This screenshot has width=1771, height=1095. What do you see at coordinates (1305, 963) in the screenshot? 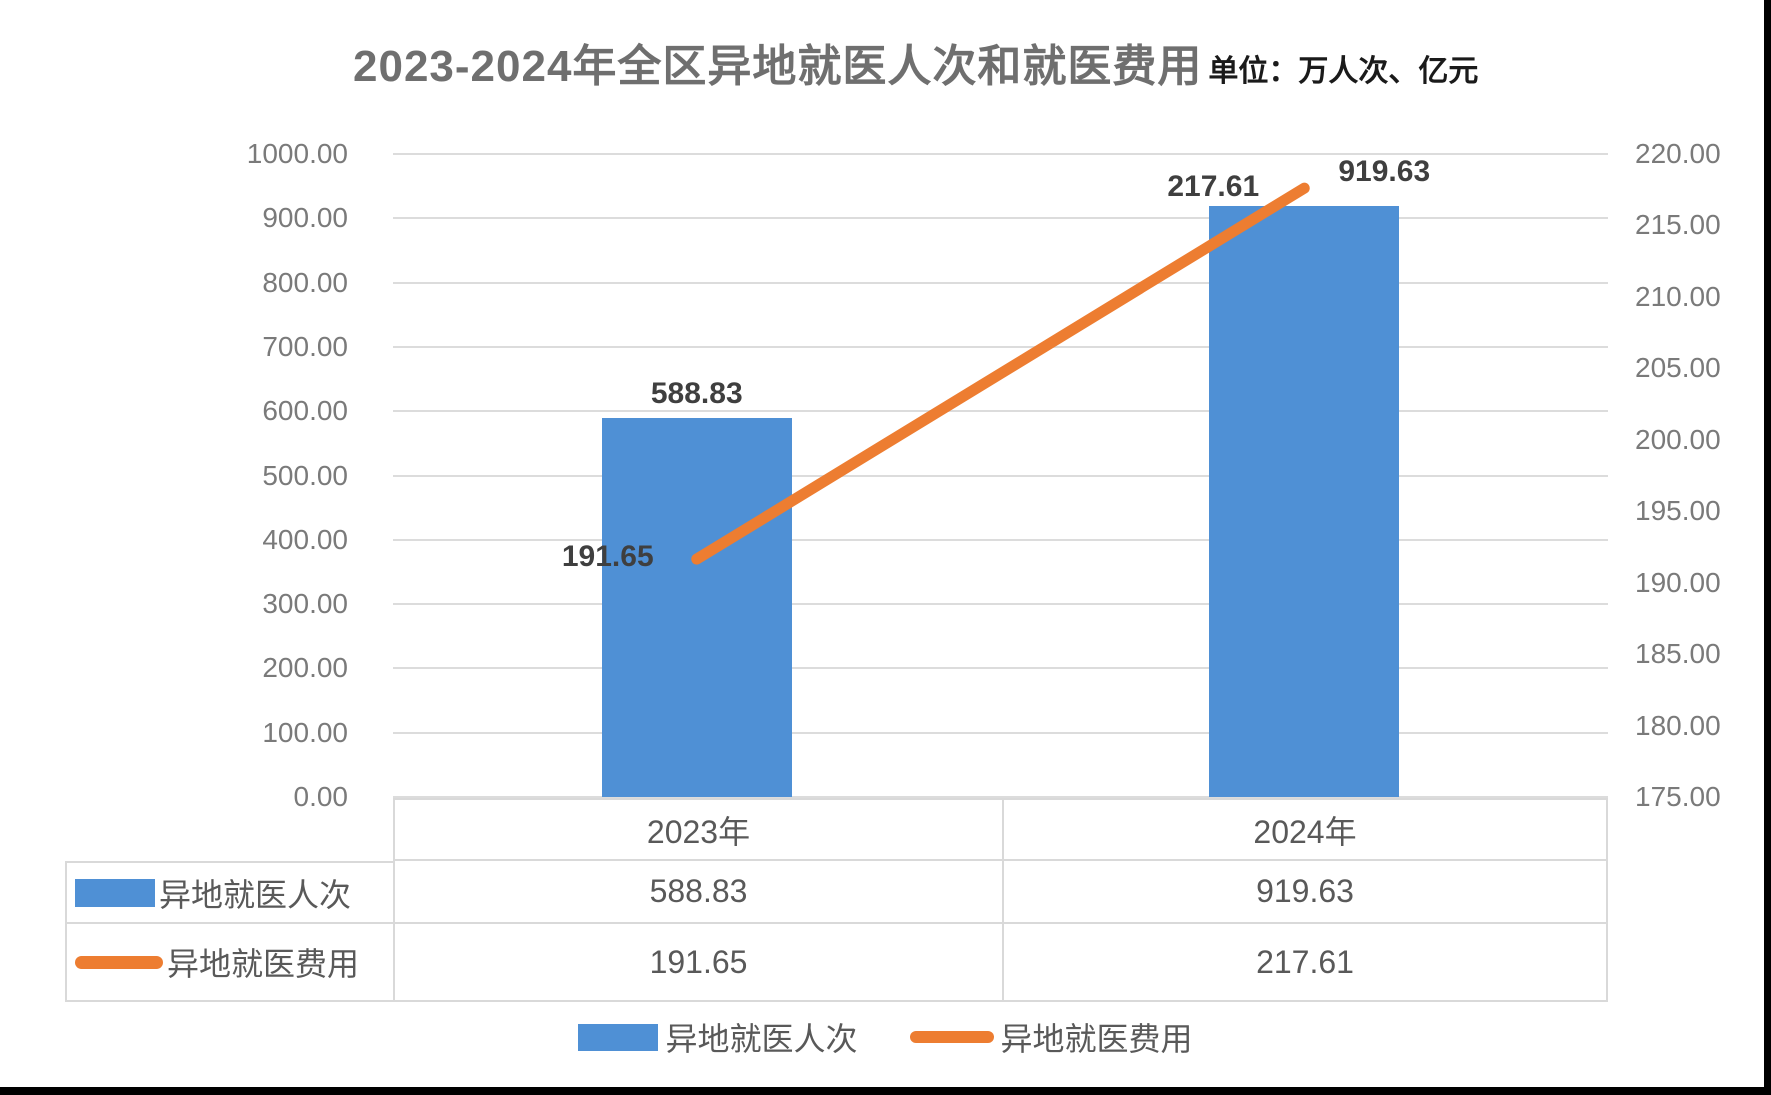
I see `table-value: 217.61` at bounding box center [1305, 963].